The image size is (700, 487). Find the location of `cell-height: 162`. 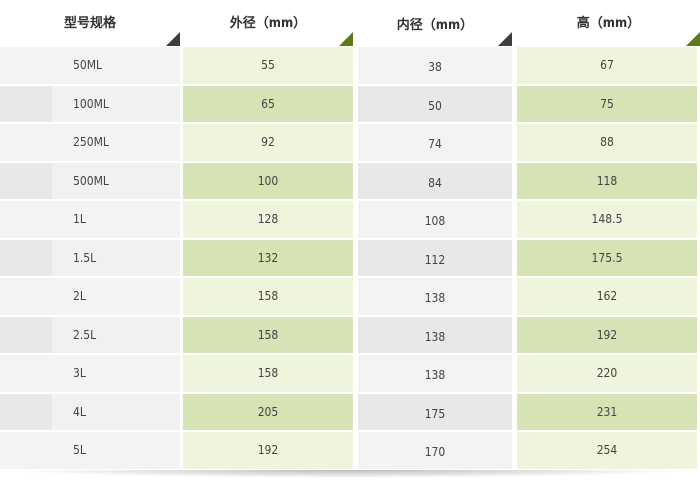

cell-height: 162 is located at coordinates (607, 296).